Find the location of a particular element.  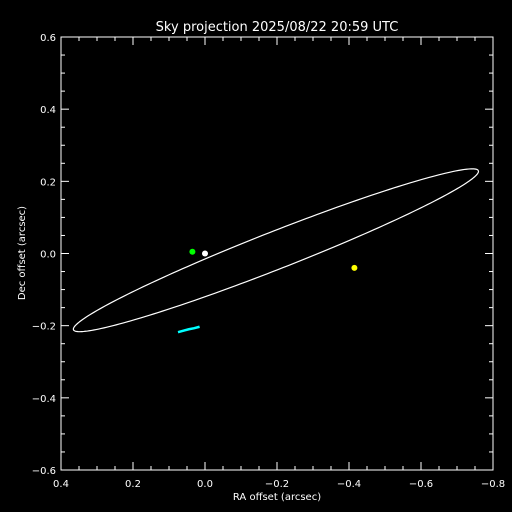

y-tick-label: 0.2 is located at coordinates (48, 182).